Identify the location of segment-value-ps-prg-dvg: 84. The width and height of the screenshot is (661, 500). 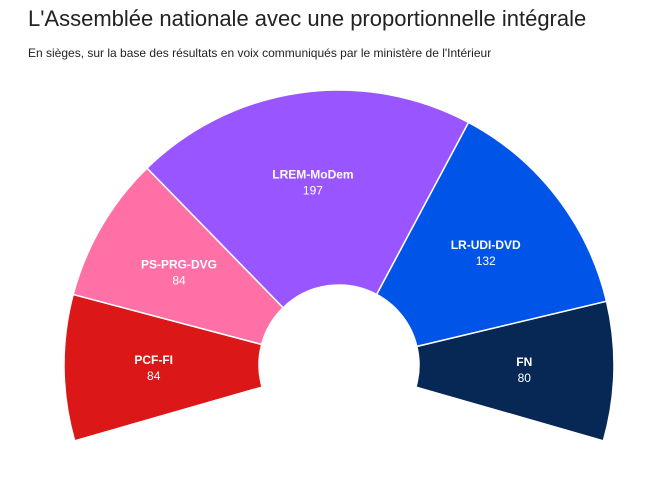
(179, 281).